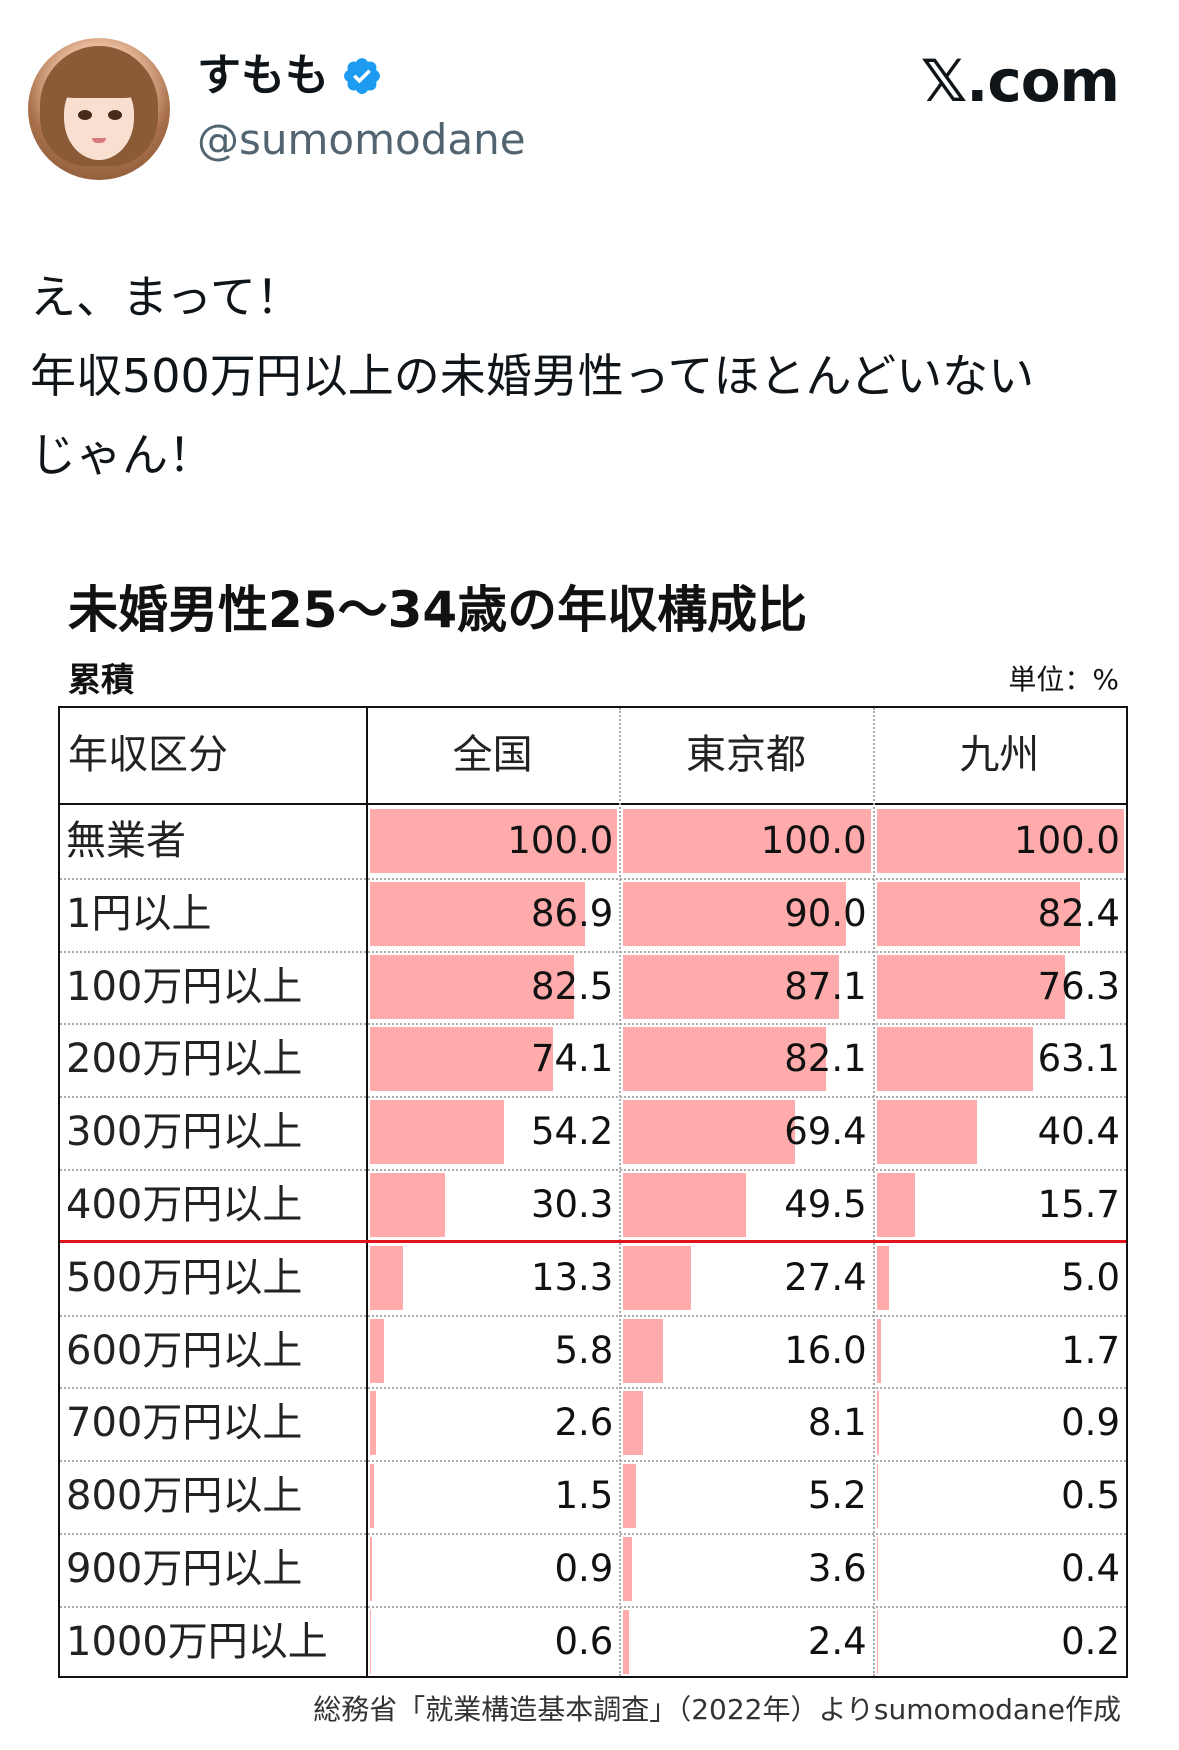 The width and height of the screenshot is (1179, 1750). What do you see at coordinates (1090, 1568) in the screenshot?
I see `value-label-kyushu: 0.4` at bounding box center [1090, 1568].